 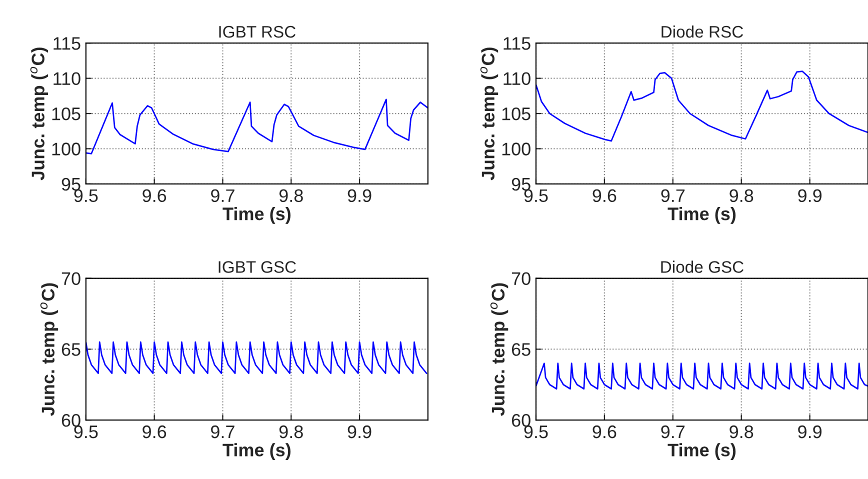 What do you see at coordinates (703, 31) in the screenshot?
I see `chart-title: Diode RSC` at bounding box center [703, 31].